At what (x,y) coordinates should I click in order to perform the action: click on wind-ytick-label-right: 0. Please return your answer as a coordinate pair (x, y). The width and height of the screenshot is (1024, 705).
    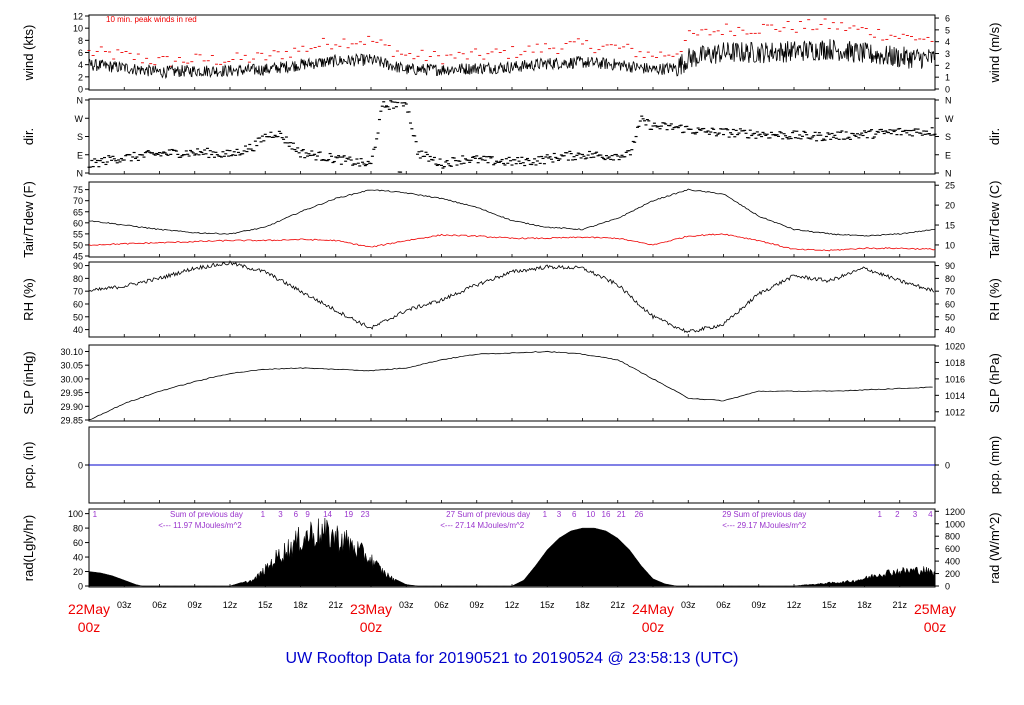
    Looking at the image, I should click on (947, 90).